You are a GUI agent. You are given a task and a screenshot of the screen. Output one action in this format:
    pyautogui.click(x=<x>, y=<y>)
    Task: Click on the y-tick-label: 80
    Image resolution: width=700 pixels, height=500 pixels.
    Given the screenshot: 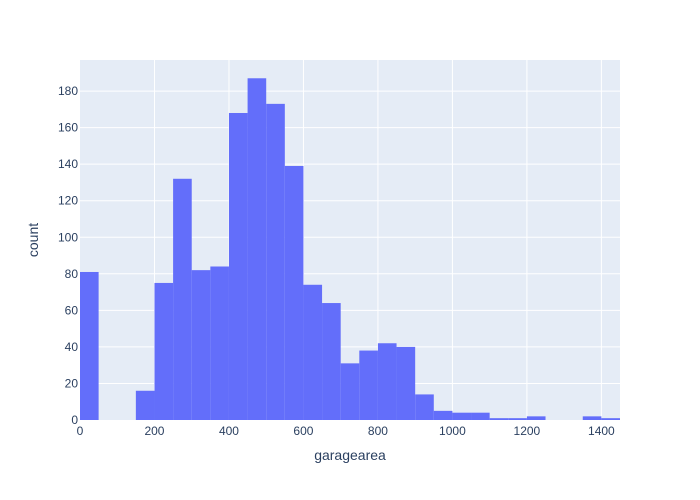 What is the action you would take?
    pyautogui.click(x=72, y=274)
    